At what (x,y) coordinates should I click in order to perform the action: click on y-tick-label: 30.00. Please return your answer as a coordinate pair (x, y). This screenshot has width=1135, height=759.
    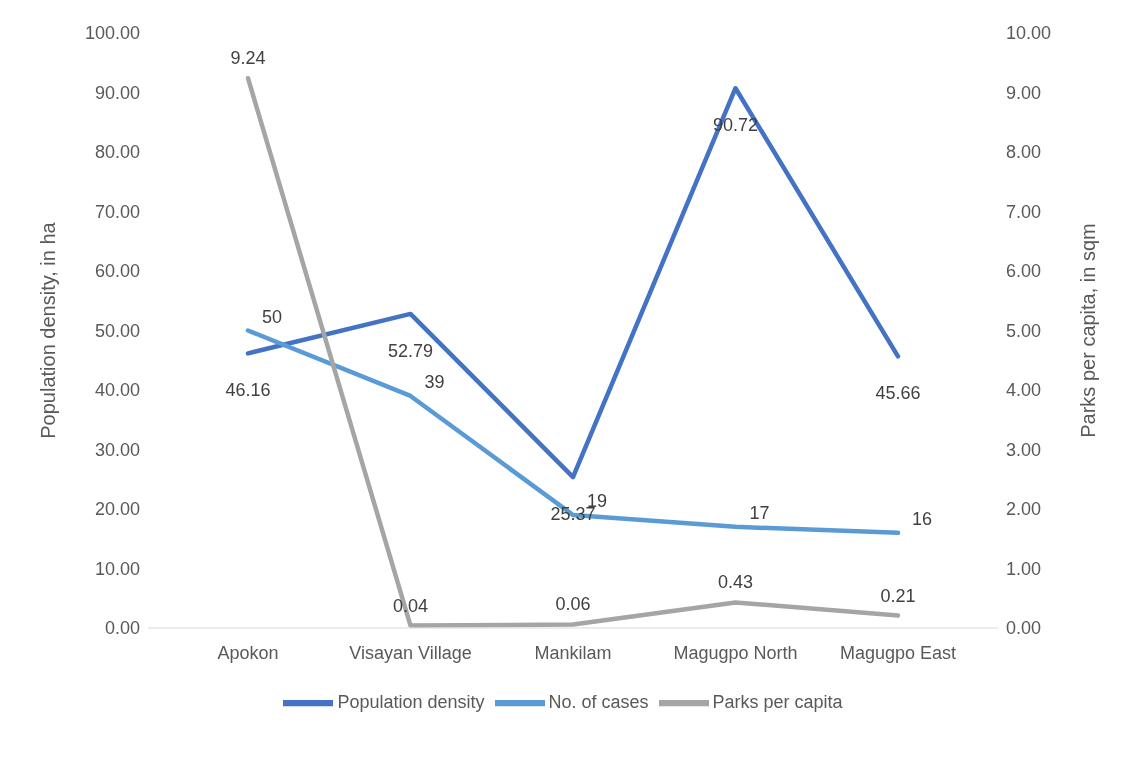
    Looking at the image, I should click on (117, 449).